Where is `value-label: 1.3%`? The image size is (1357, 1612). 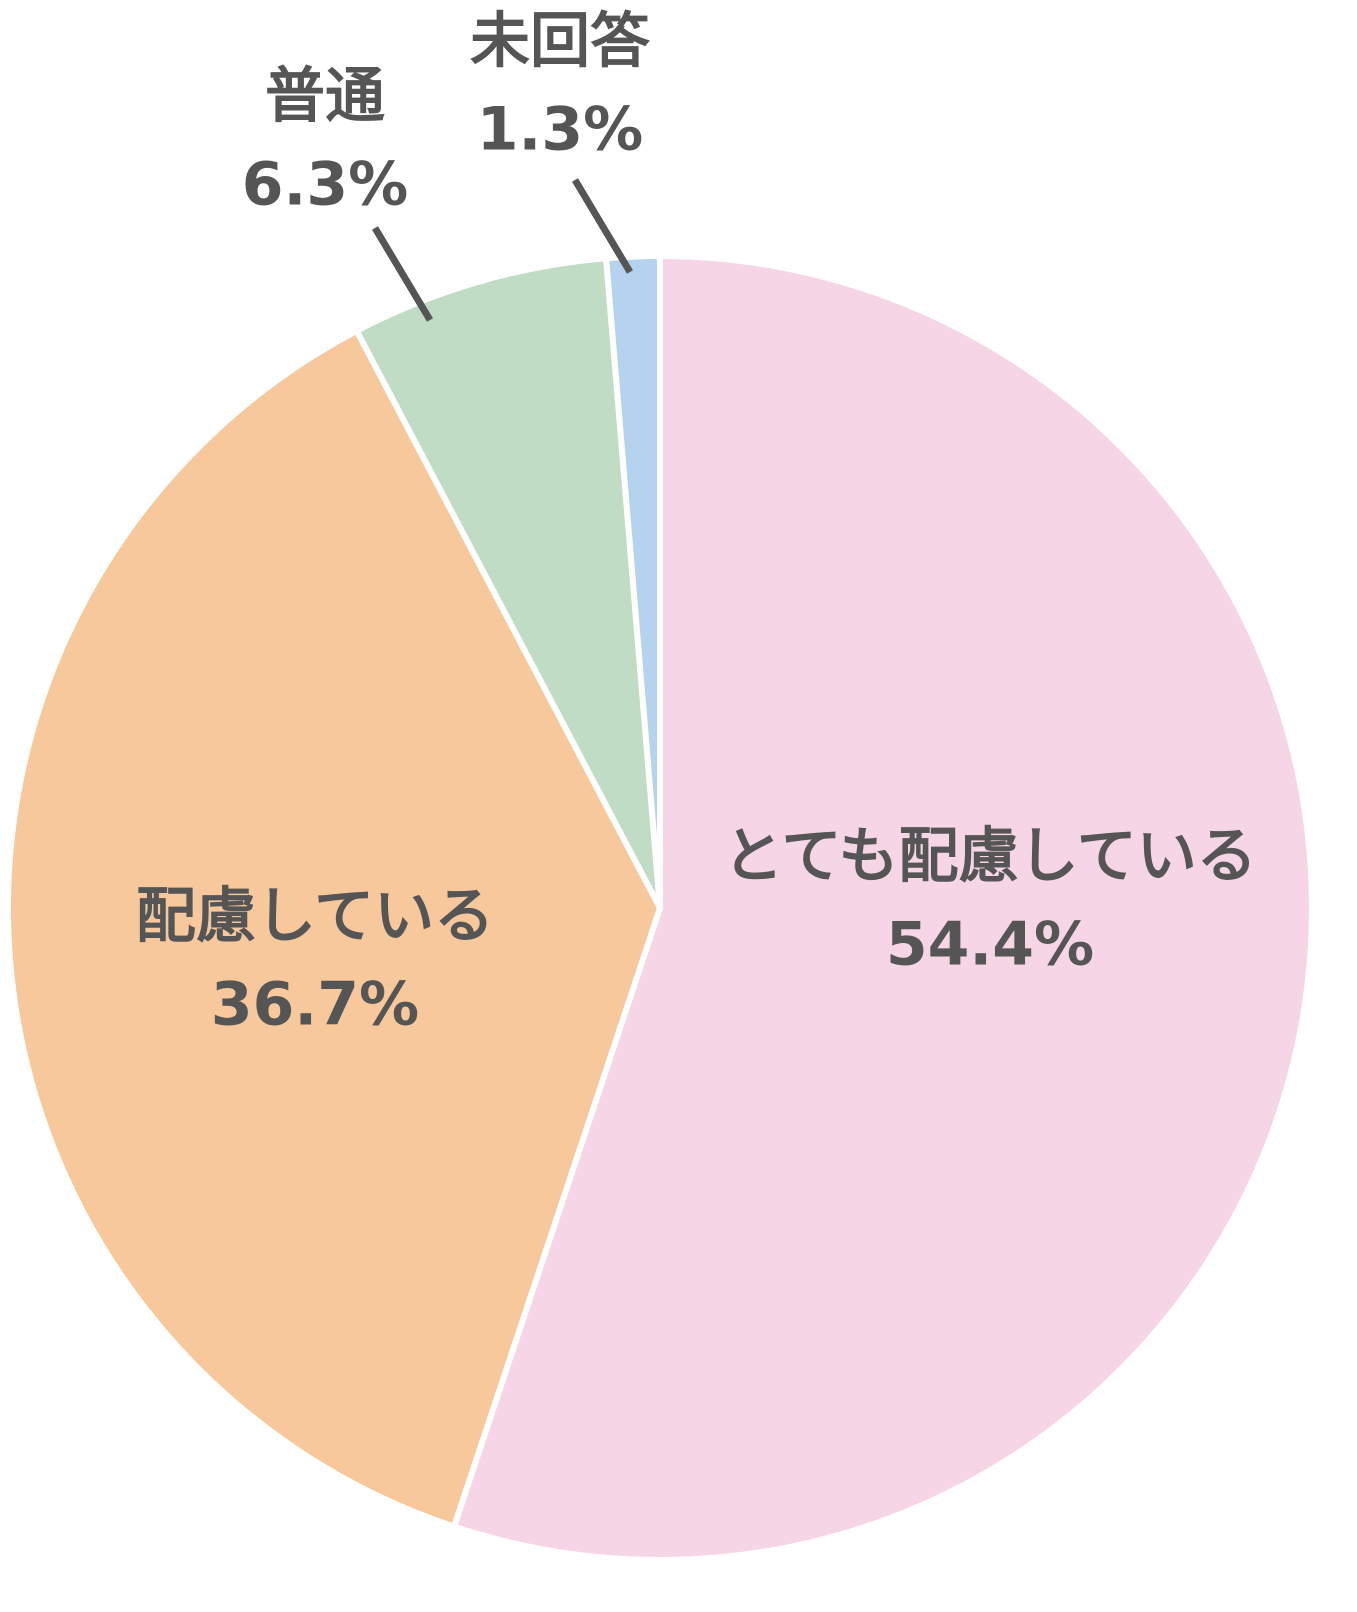 value-label: 1.3% is located at coordinates (560, 130).